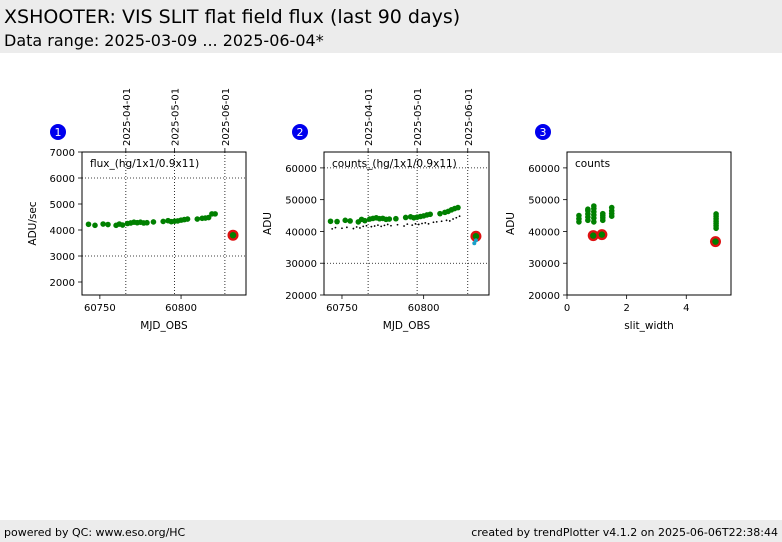  Describe the element at coordinates (62, 205) in the screenshot. I see `y-tick-label: 5000` at that location.